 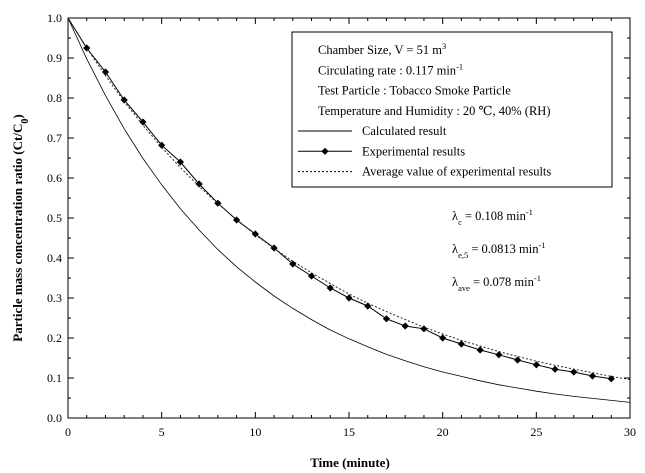 What do you see at coordinates (502, 282) in the screenshot?
I see `lambda-value: = 0.078 min` at bounding box center [502, 282].